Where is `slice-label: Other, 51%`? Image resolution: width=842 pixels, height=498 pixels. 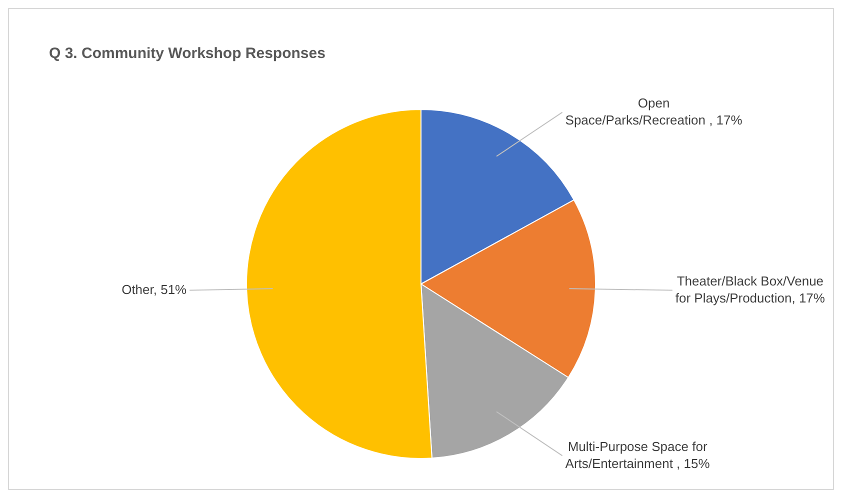
slice-label: Other, 51% is located at coordinates (155, 289).